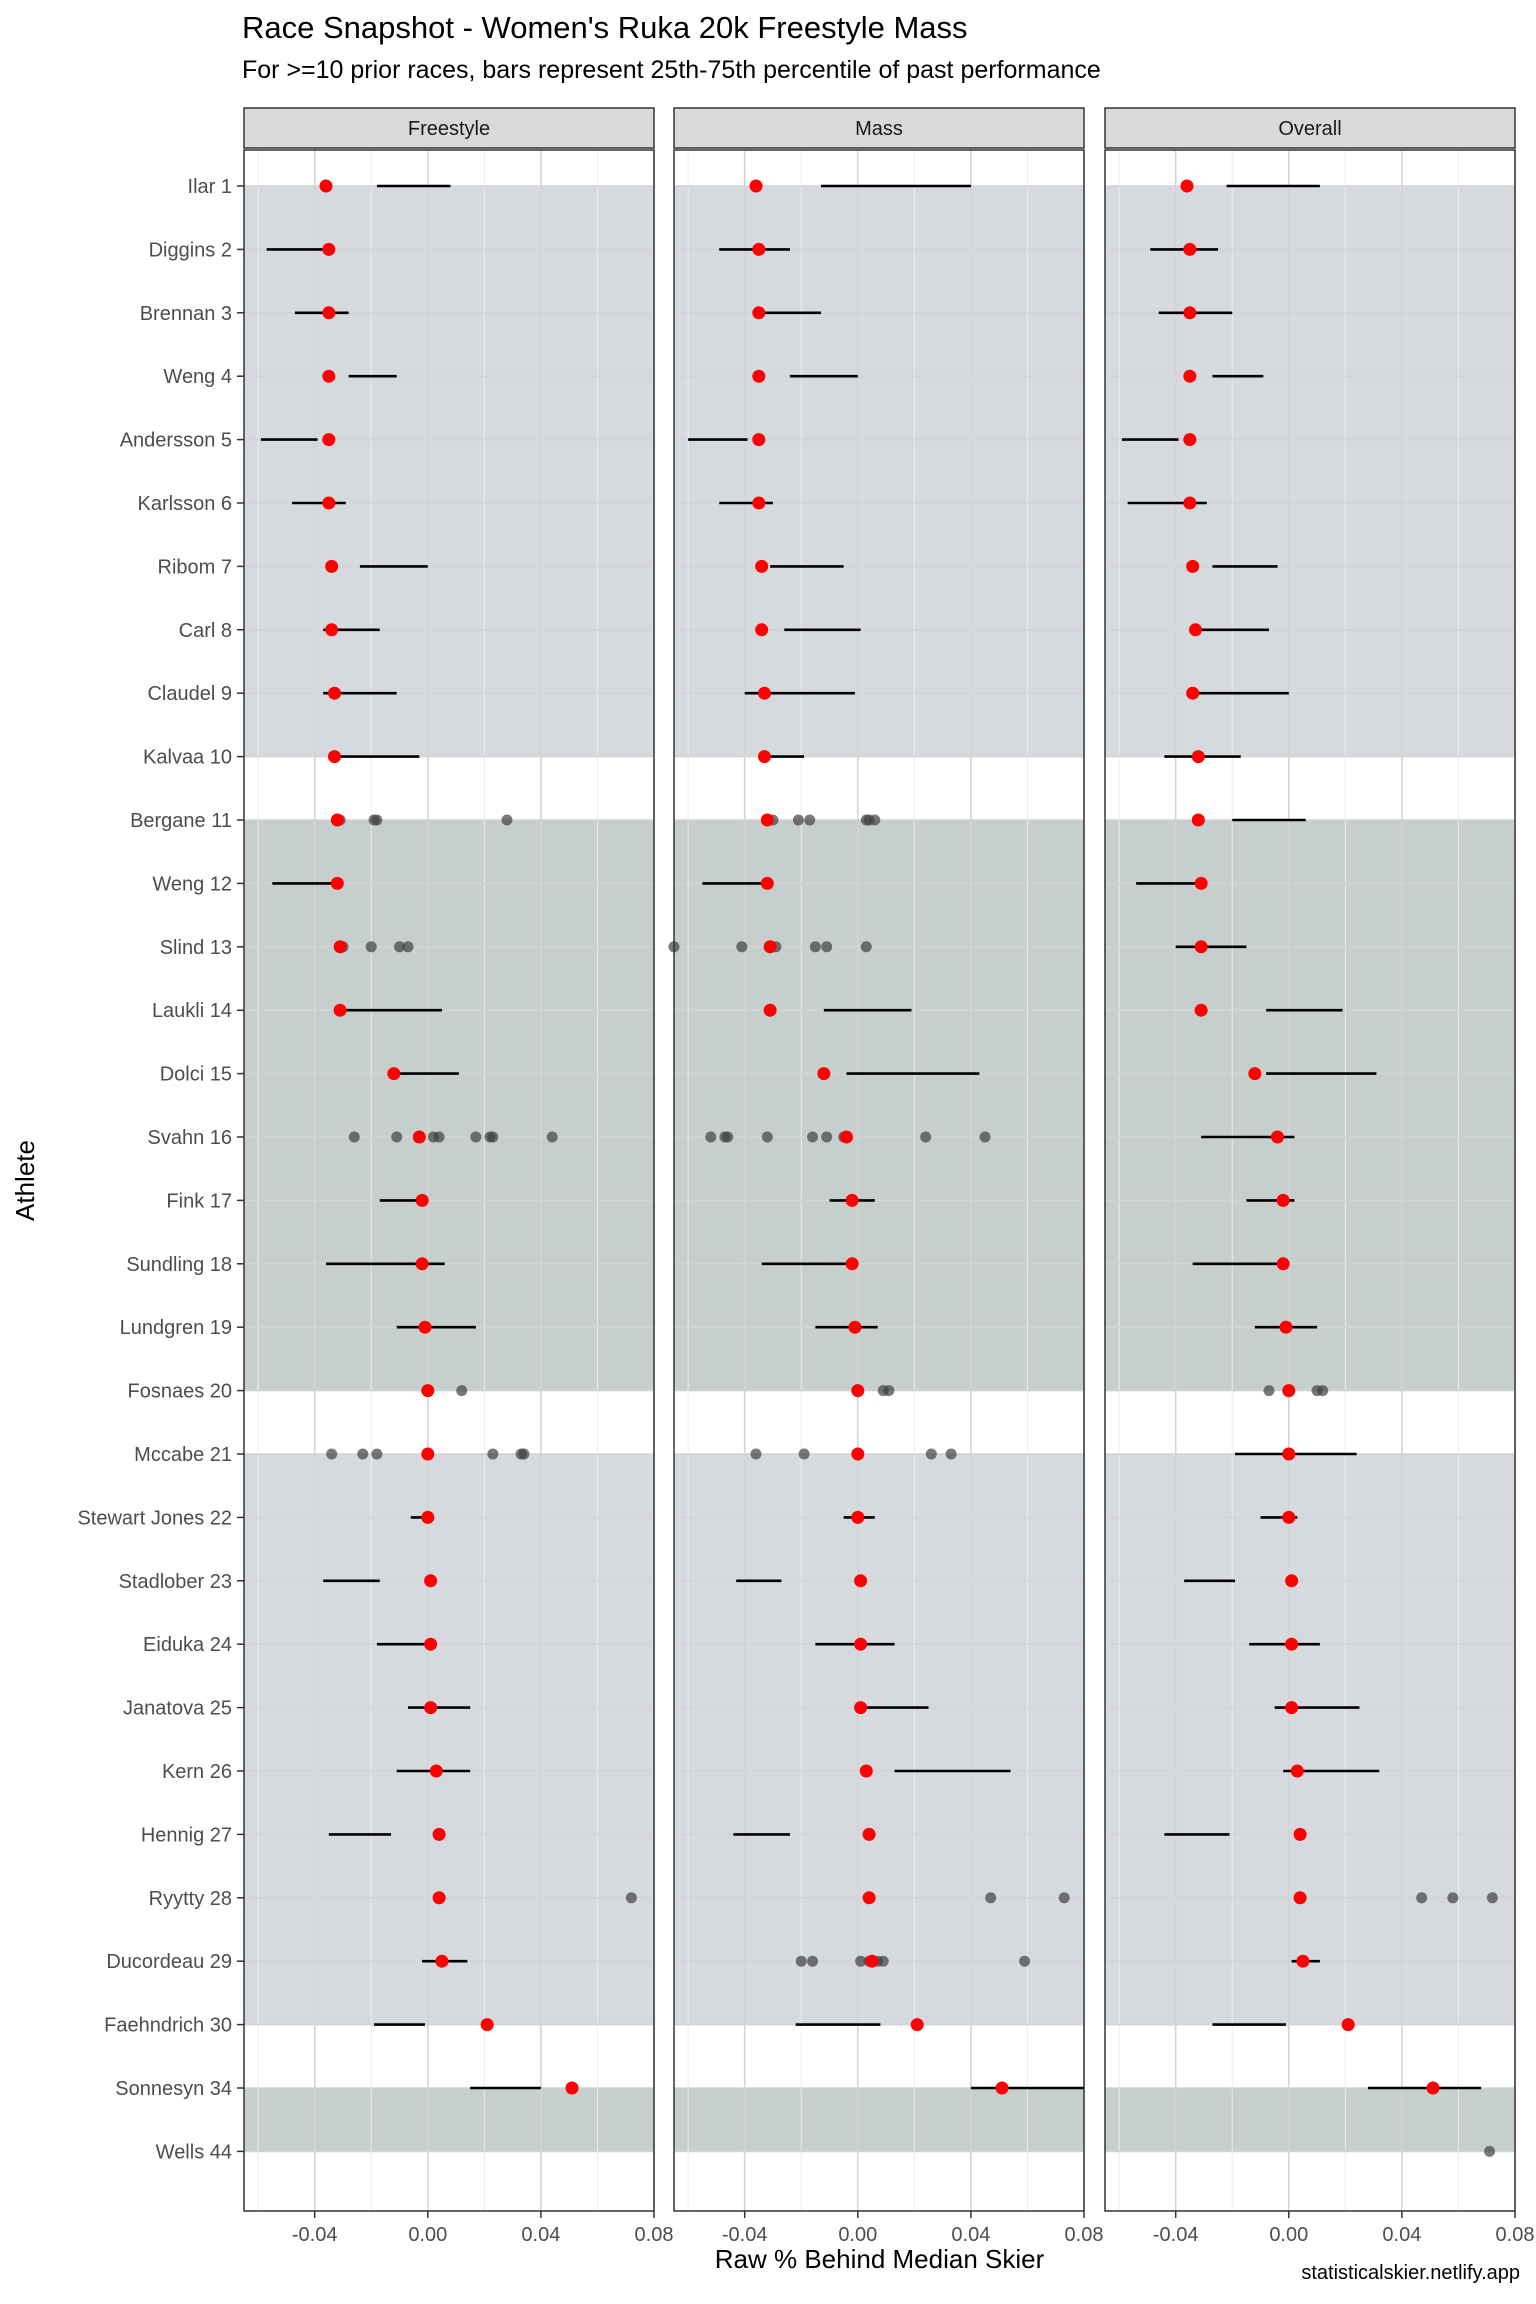 This screenshot has height=2304, width=1536. Describe the element at coordinates (169, 1962) in the screenshot. I see `y-tick-label-ducordeau-29: Ducordeau 29` at that location.